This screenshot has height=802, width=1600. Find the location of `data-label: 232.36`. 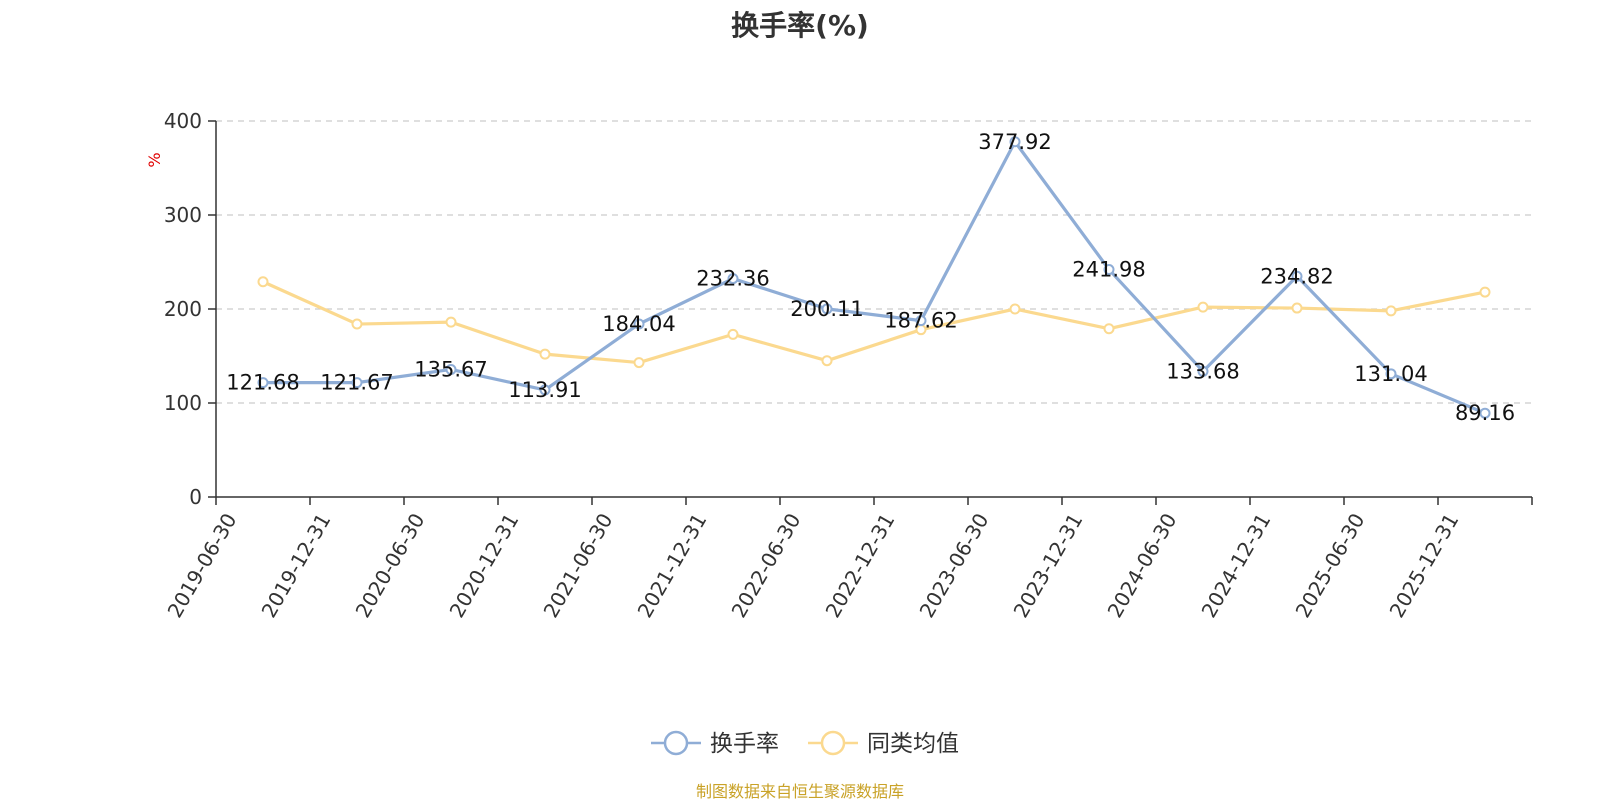

data-label: 232.36 is located at coordinates (732, 279).